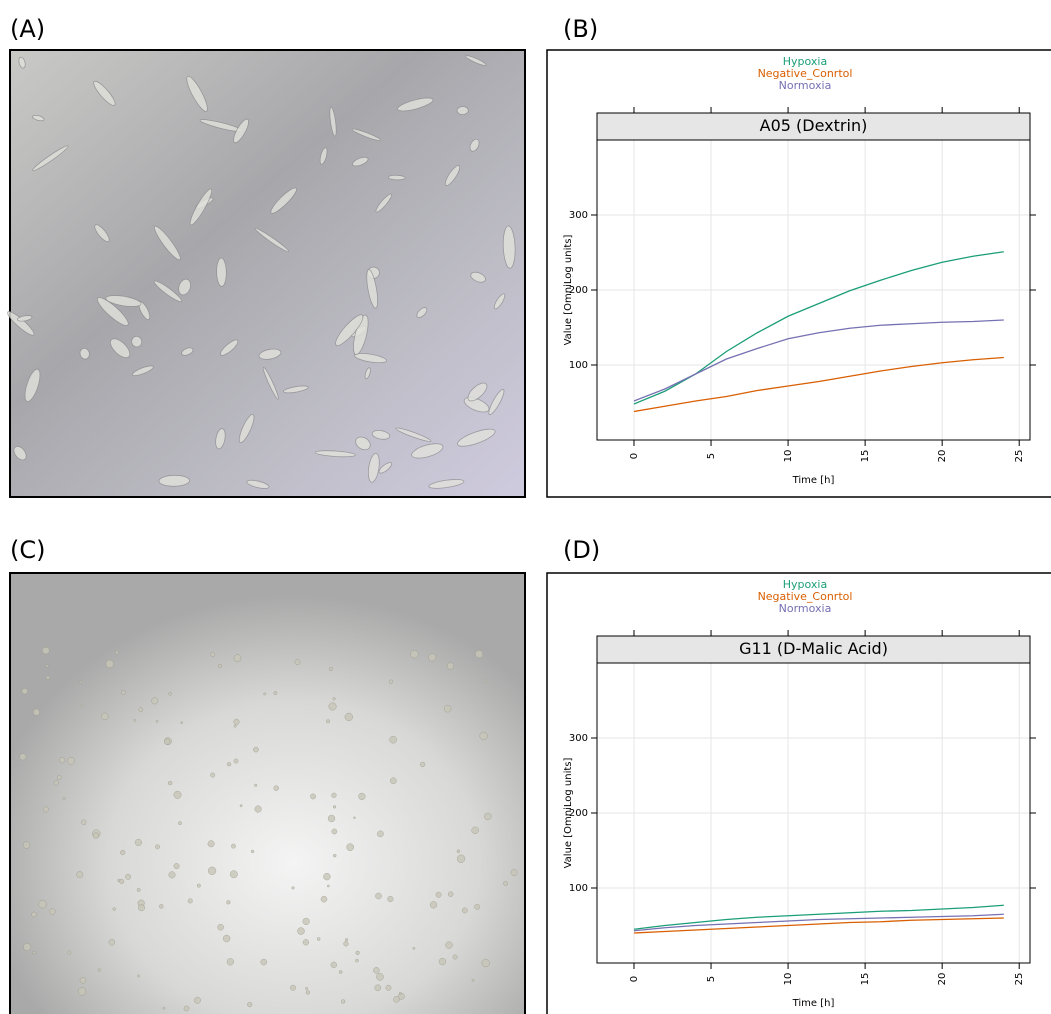 This screenshot has height=1014, width=1051. Describe the element at coordinates (813, 648) in the screenshot. I see `chart-title: G11 (D-Malic Acid)` at that location.